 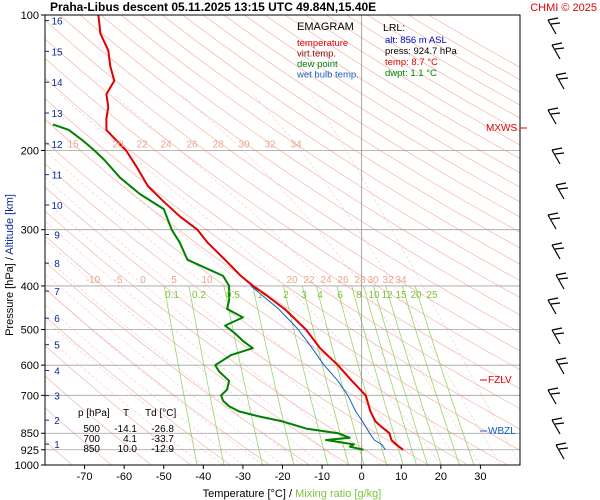 I want to click on altitude-tick-label: 10, so click(x=57, y=206).